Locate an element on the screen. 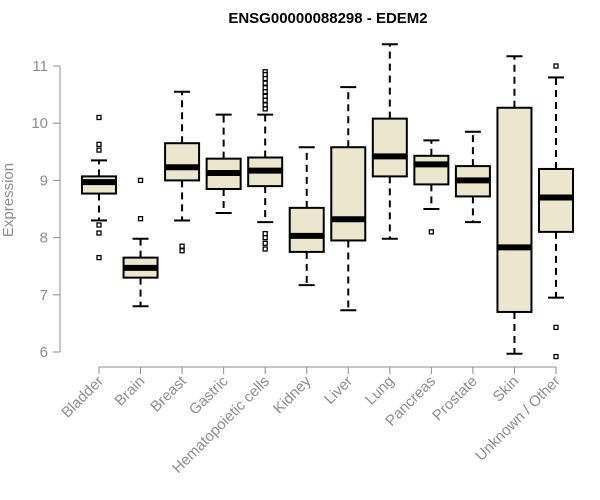 The height and width of the screenshot is (500, 600). y-tick-label: 7 is located at coordinates (44, 295).